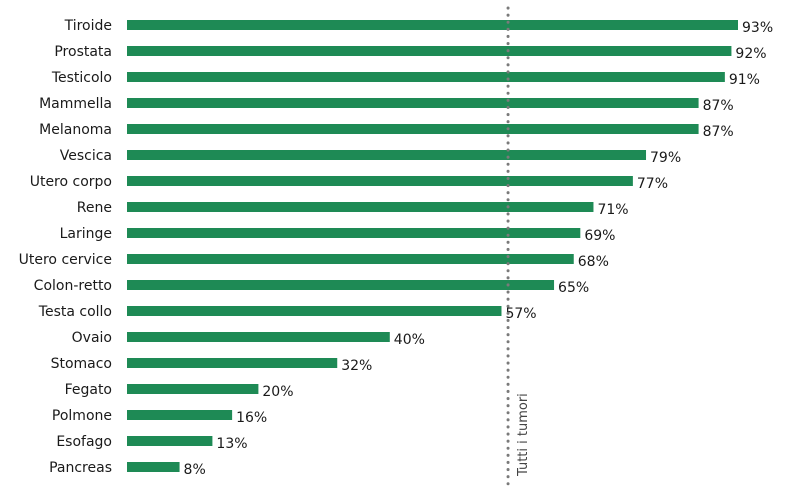 The width and height of the screenshot is (800, 499). I want to click on category-label: Stomaco, so click(81, 364).